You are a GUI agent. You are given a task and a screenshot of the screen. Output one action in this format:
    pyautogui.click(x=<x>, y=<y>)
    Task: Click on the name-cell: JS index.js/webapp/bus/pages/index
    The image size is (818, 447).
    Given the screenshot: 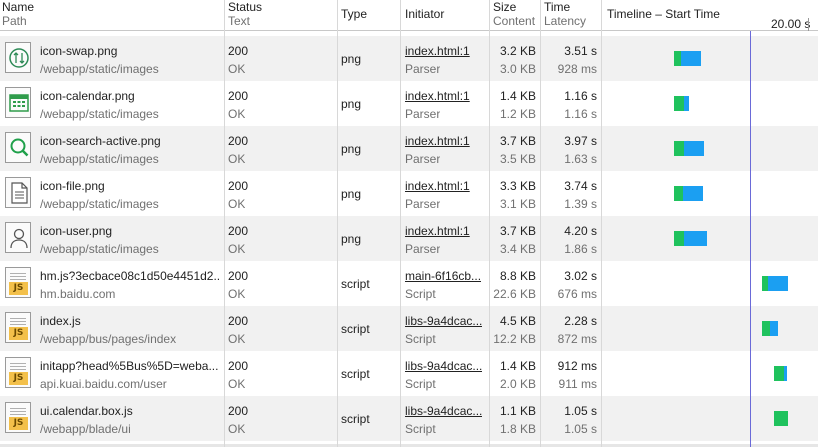 What is the action you would take?
    pyautogui.click(x=112, y=328)
    